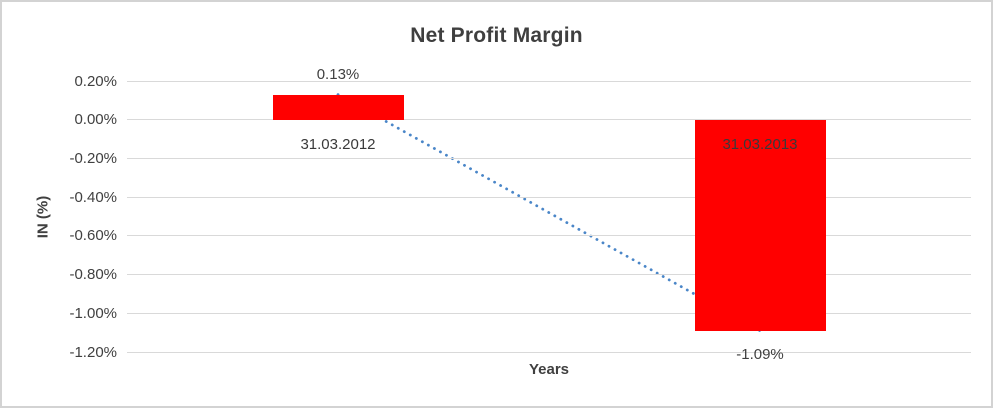  Describe the element at coordinates (93, 197) in the screenshot. I see `y-tick-label: -0.40%` at that location.